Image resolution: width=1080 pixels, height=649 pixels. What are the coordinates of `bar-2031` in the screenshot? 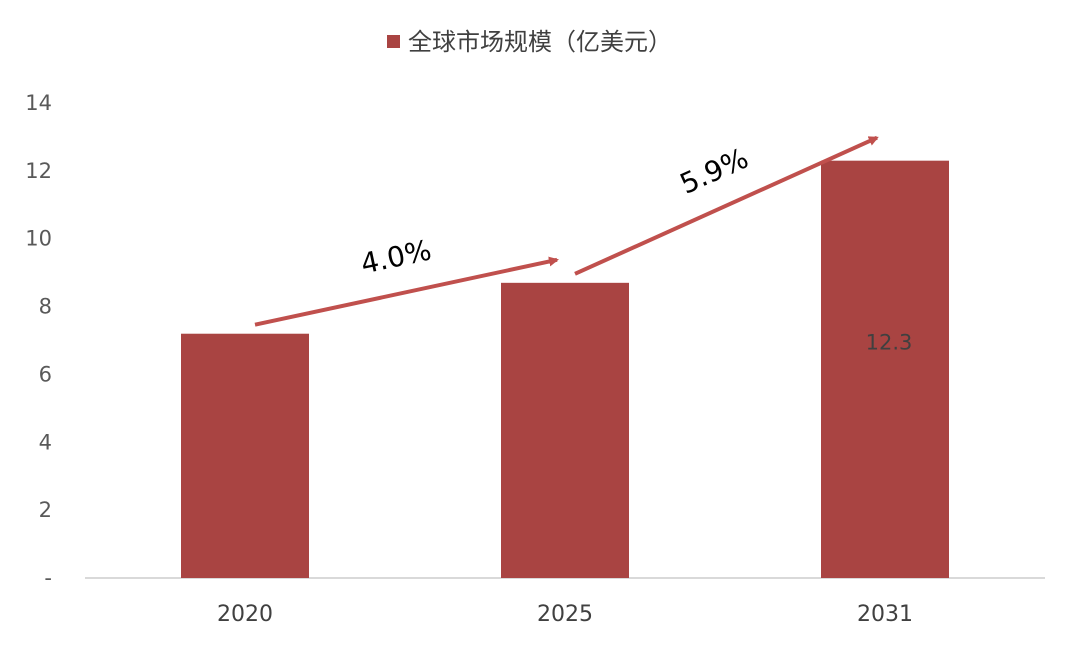 It's located at (885, 369).